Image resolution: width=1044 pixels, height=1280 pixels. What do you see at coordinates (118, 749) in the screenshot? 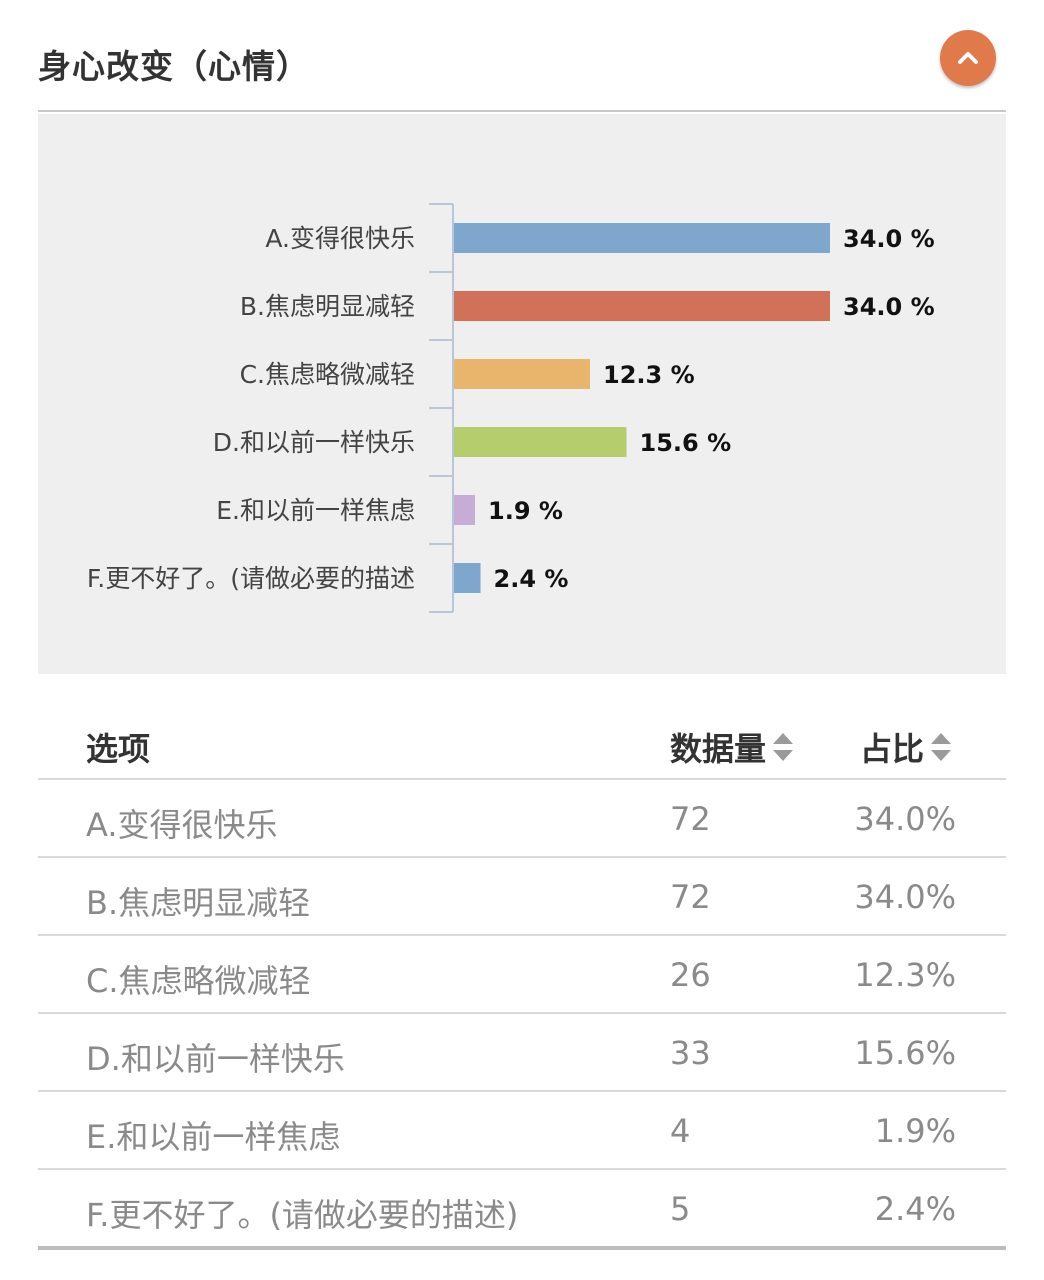
I see `header-option: 选项` at bounding box center [118, 749].